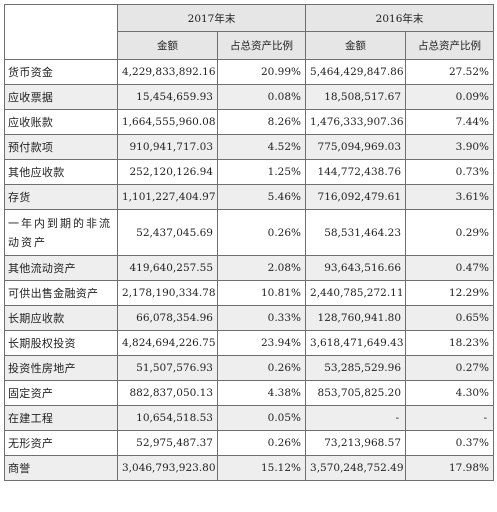 The image size is (497, 512). What do you see at coordinates (356, 147) in the screenshot?
I see `amount-2016-cell: 775,094,969.03` at bounding box center [356, 147].